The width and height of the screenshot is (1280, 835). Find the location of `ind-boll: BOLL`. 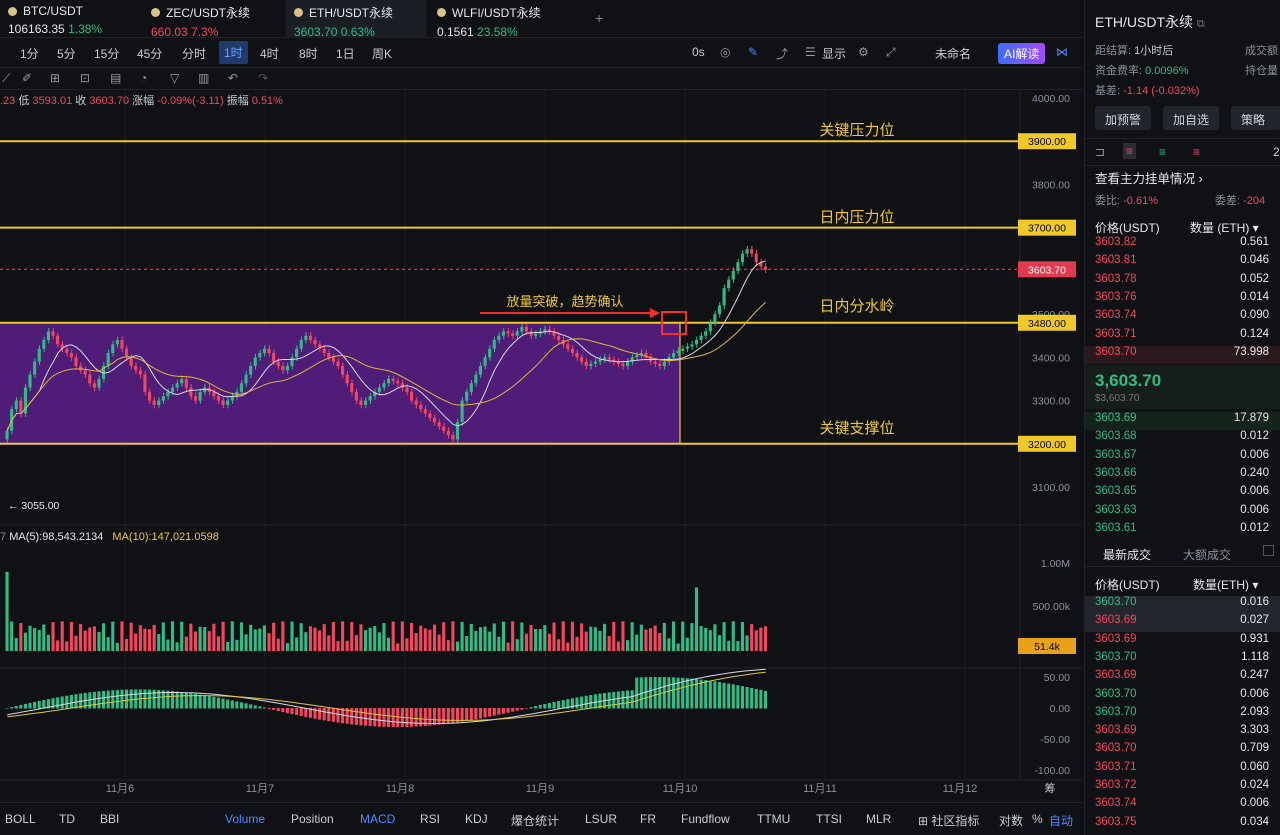

ind-boll: BOLL is located at coordinates (20, 819).